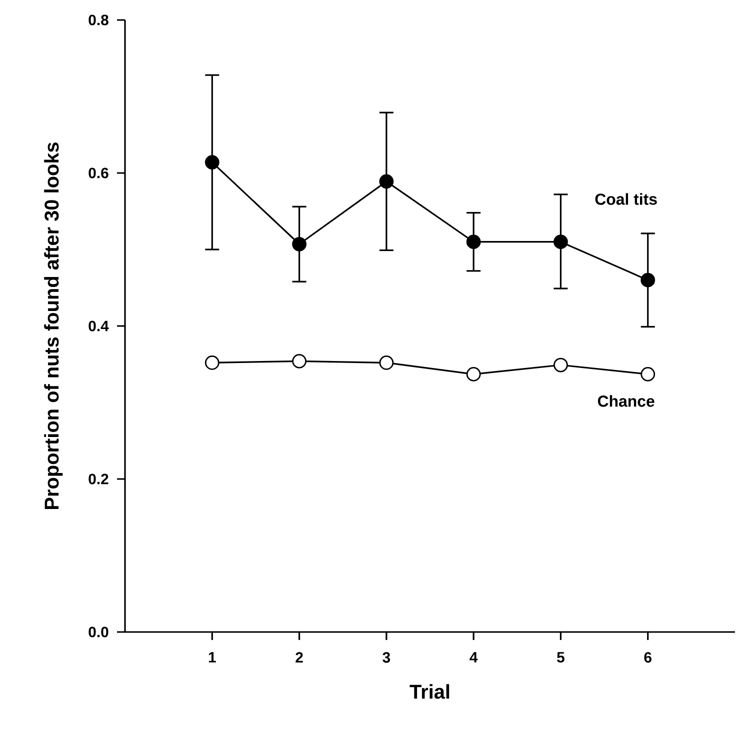 This screenshot has width=740, height=754. What do you see at coordinates (98, 632) in the screenshot?
I see `y-tick-label: 0.0` at bounding box center [98, 632].